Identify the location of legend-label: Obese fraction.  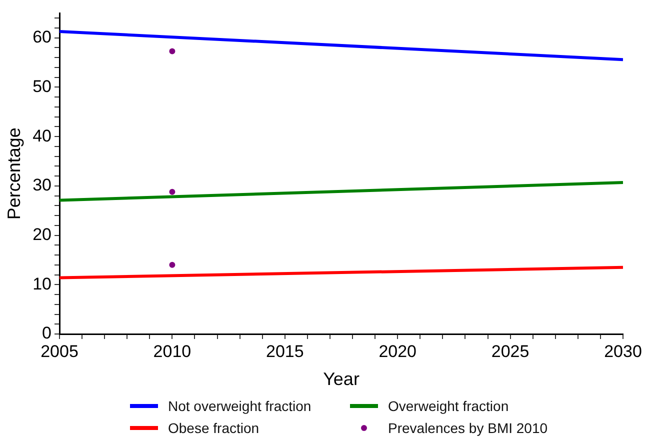
(214, 428).